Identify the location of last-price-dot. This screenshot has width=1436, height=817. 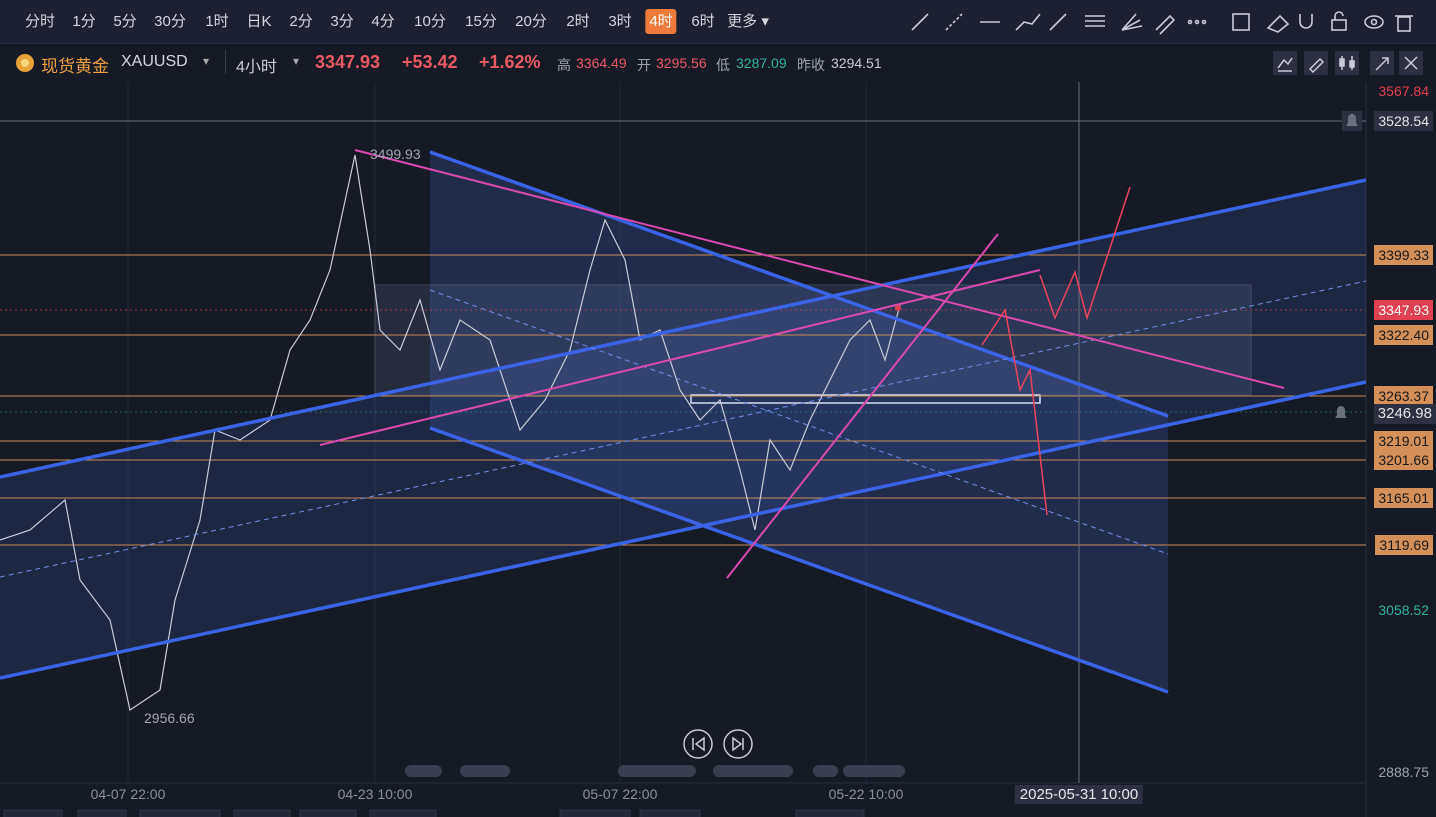
(898, 308).